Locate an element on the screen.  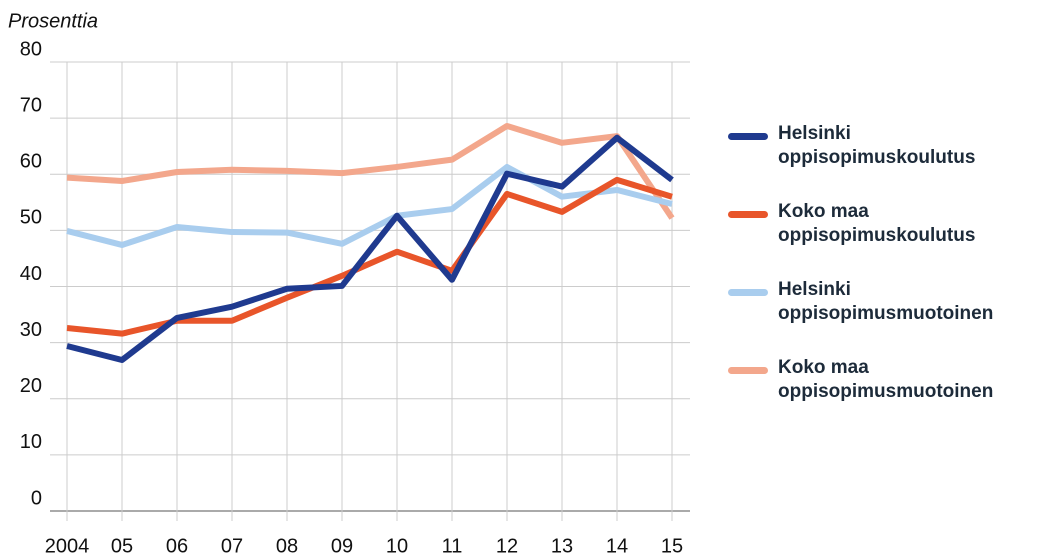
y-tick-label: 0 is located at coordinates (36, 498).